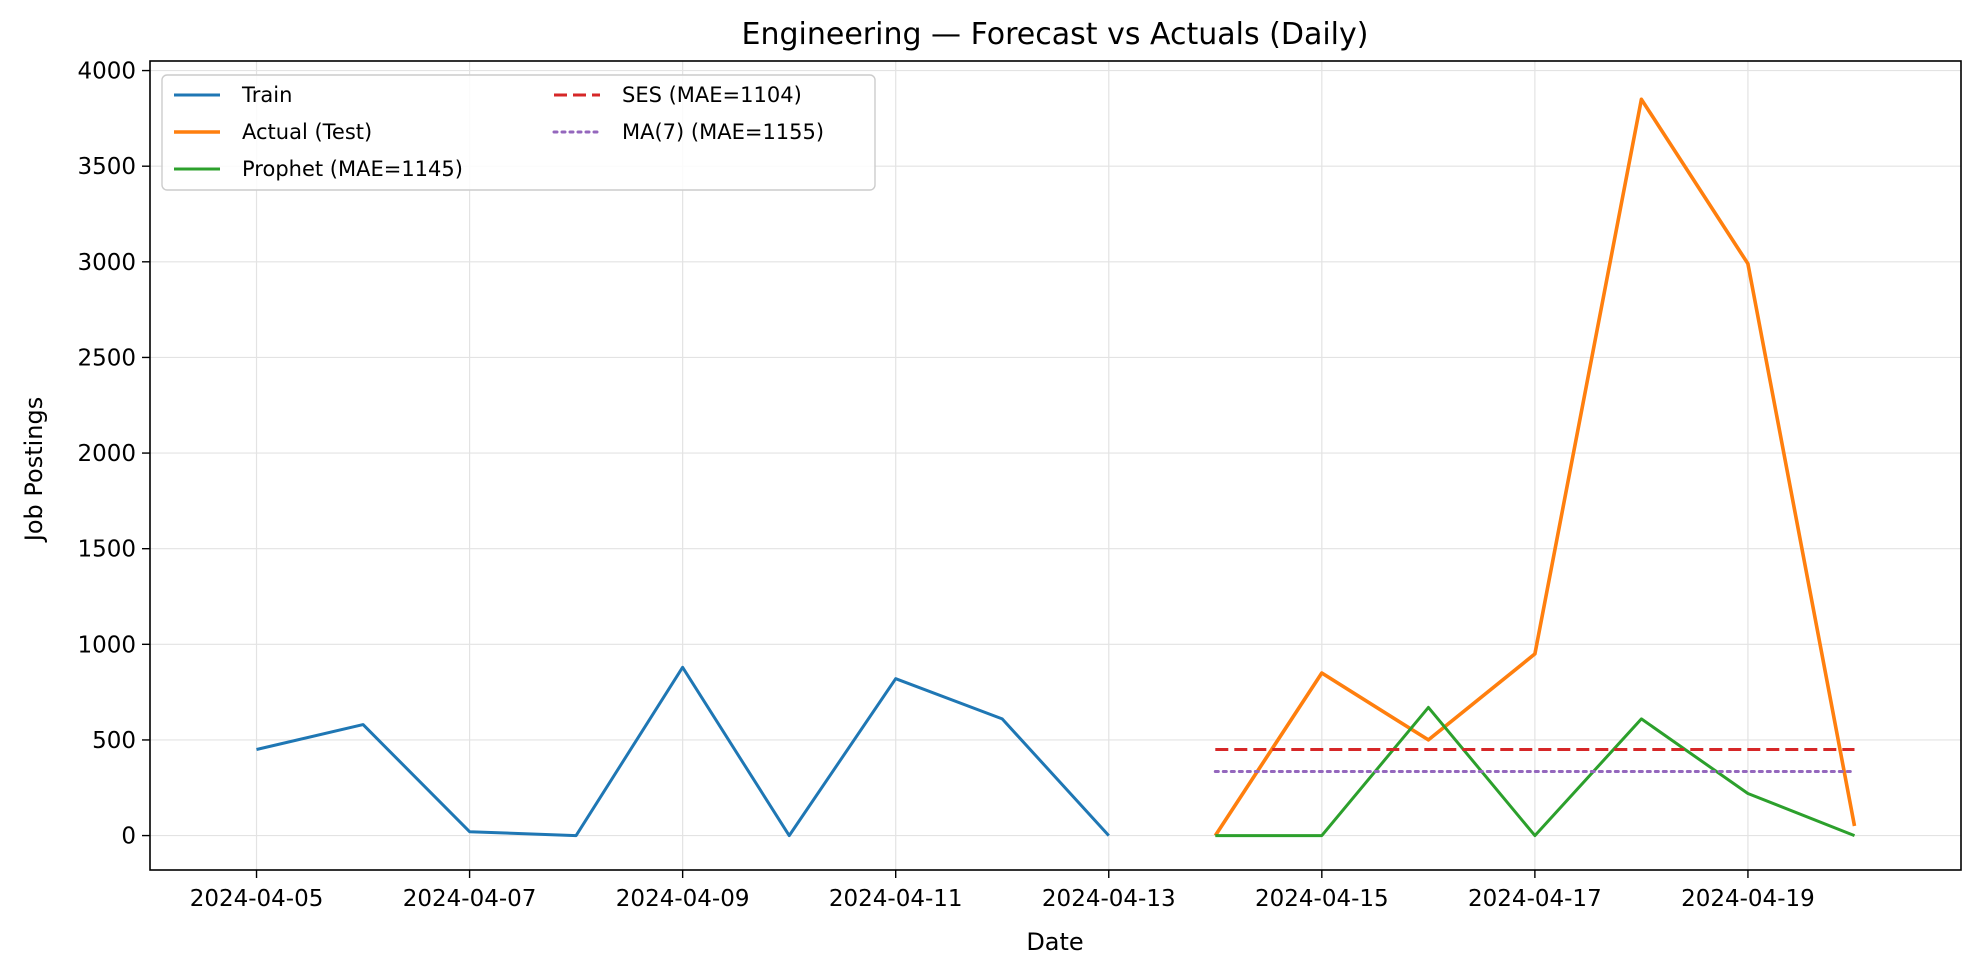 Image resolution: width=1980 pixels, height=977 pixels. Describe the element at coordinates (896, 899) in the screenshot. I see `x-tick-label: 2024-04-11` at that location.